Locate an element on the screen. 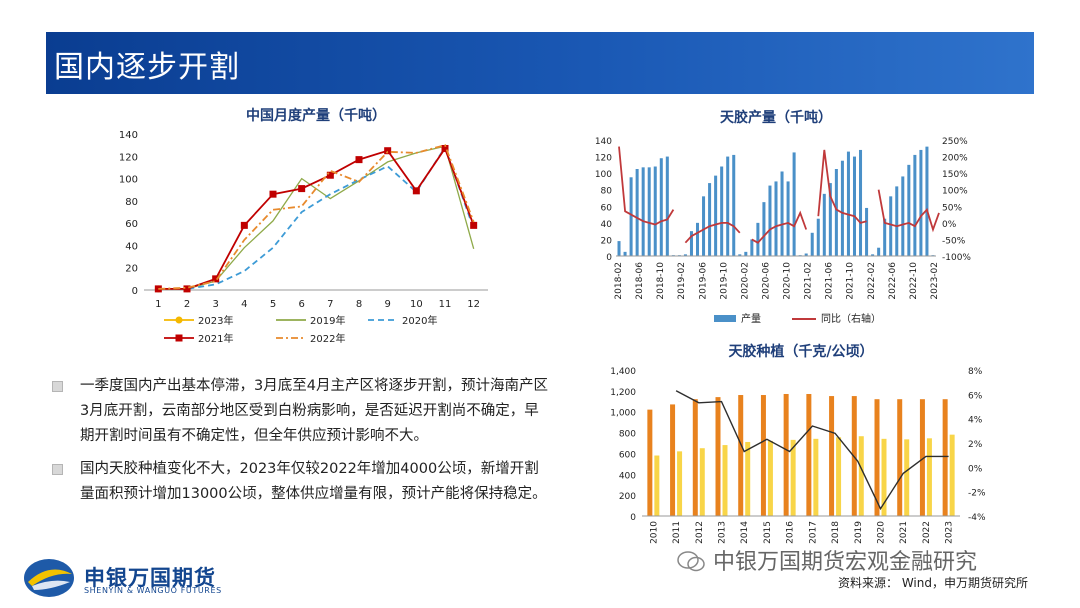  y-tick-label: 1,200 is located at coordinates (623, 393).